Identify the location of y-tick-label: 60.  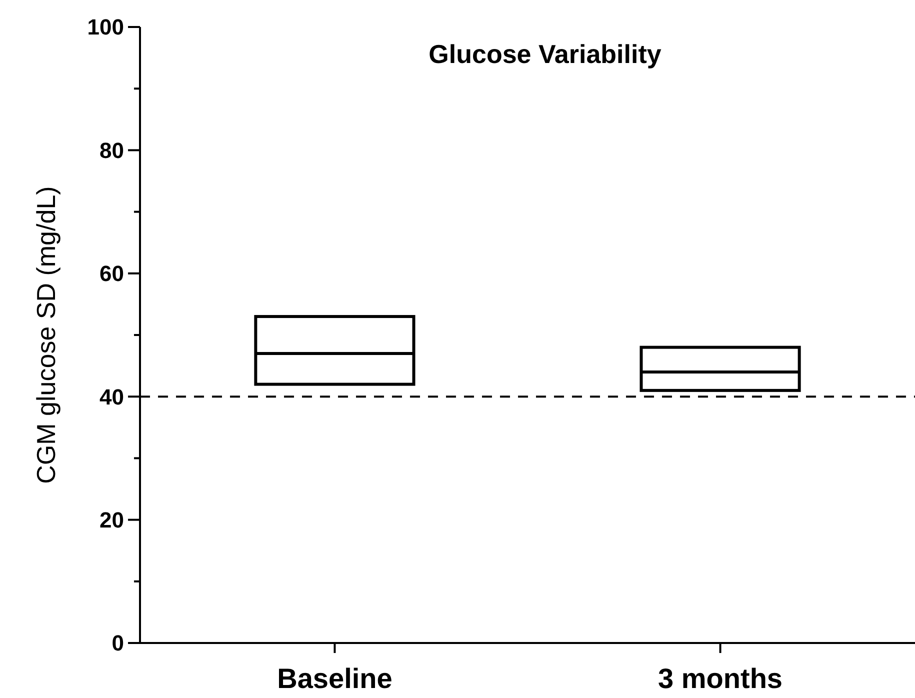
(112, 273).